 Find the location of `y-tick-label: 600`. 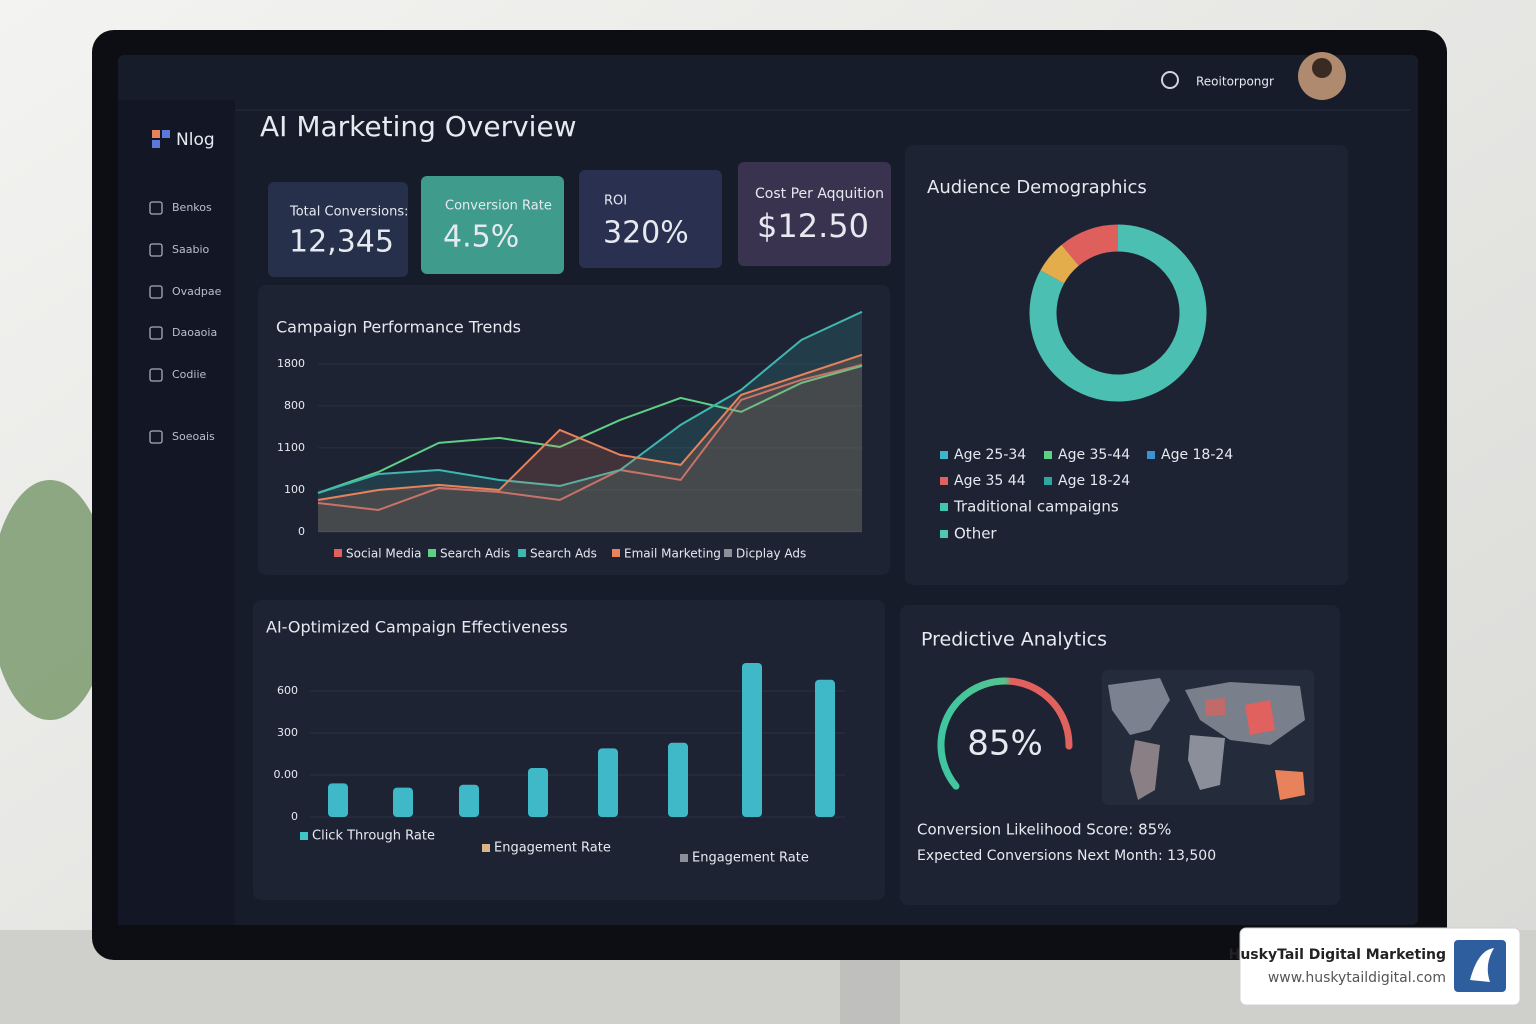

y-tick-label: 600 is located at coordinates (287, 690).